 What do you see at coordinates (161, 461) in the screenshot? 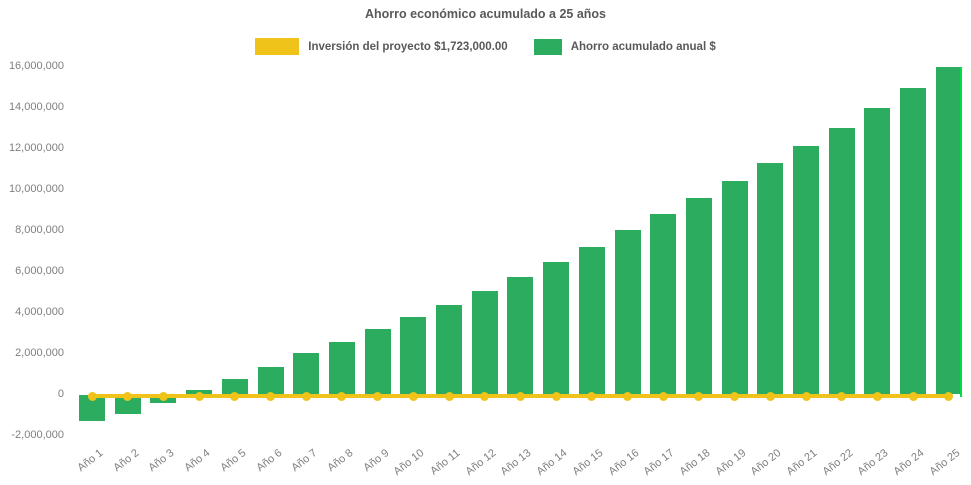
I see `x-tick-label: Año 3` at bounding box center [161, 461].